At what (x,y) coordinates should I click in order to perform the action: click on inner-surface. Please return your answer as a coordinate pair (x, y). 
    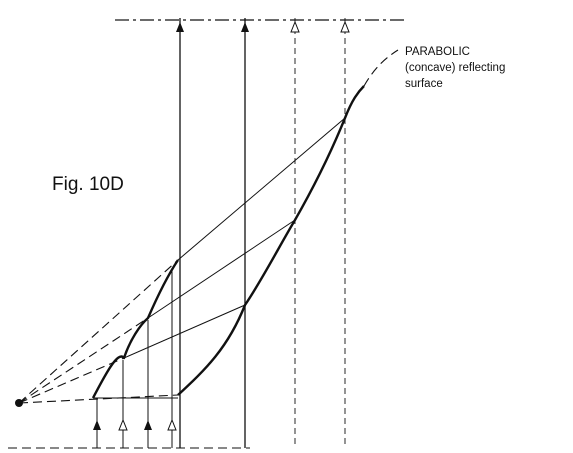
    Looking at the image, I should click on (135, 329).